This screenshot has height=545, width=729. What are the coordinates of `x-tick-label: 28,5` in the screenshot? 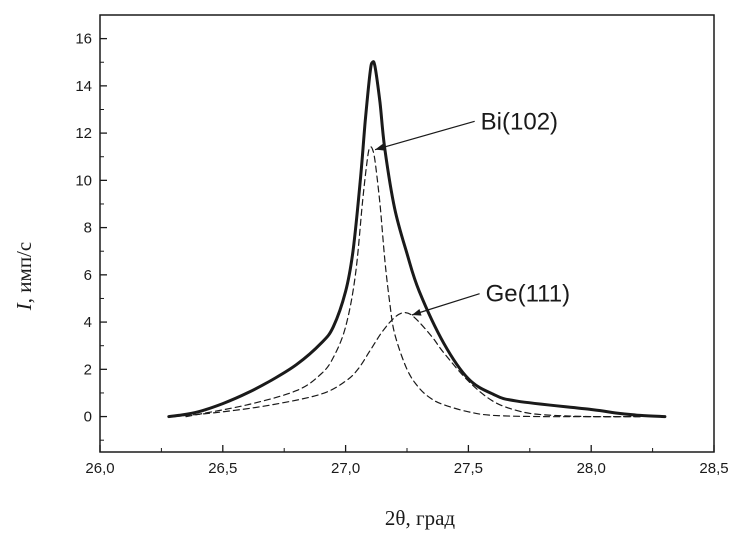 It's located at (713, 468).